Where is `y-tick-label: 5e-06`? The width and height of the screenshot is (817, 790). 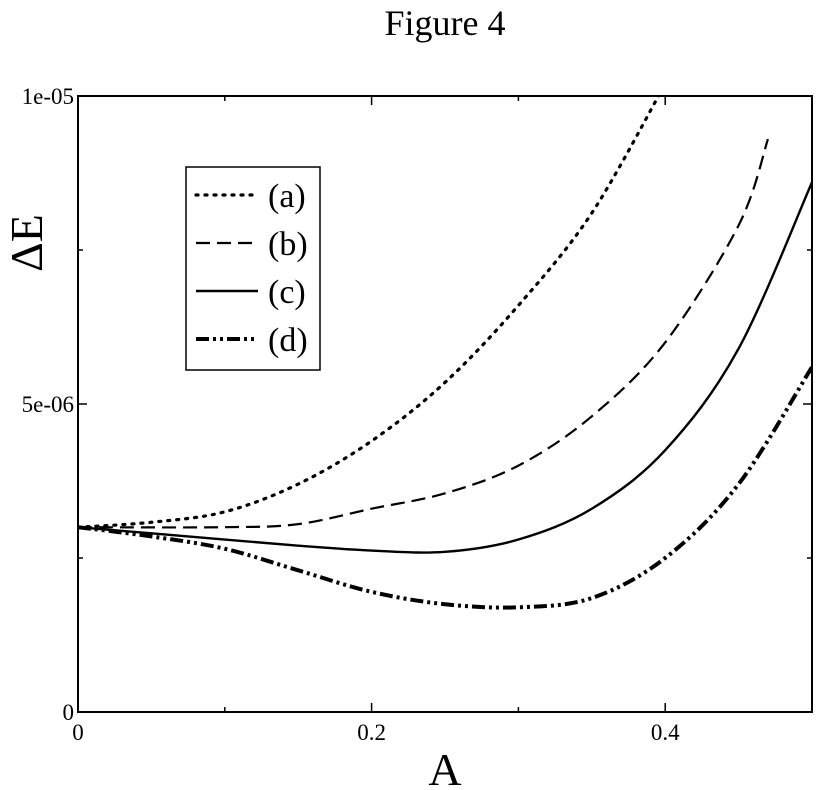 y-tick-label: 5e-06 is located at coordinates (48, 404).